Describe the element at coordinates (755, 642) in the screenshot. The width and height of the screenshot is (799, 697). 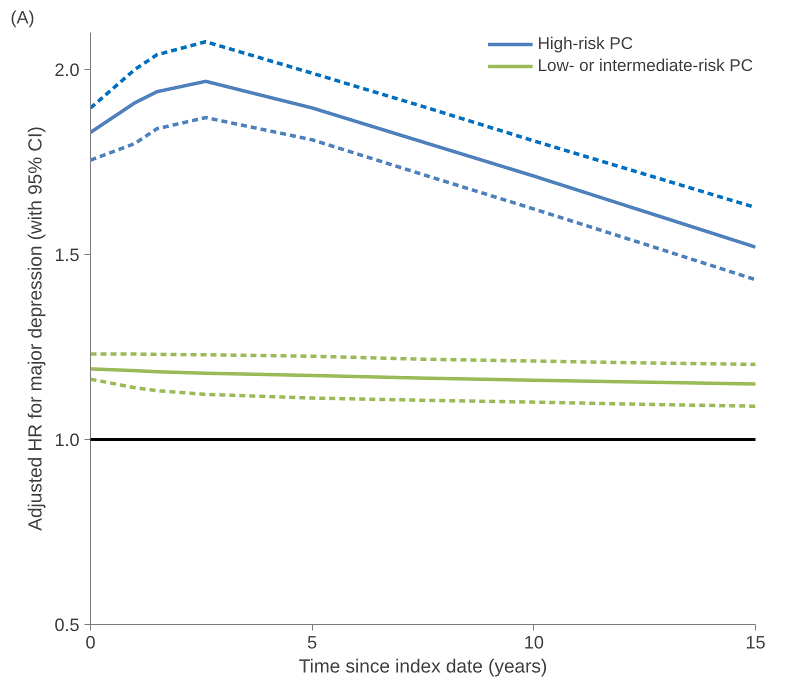
I see `x-tick-label: 15` at that location.